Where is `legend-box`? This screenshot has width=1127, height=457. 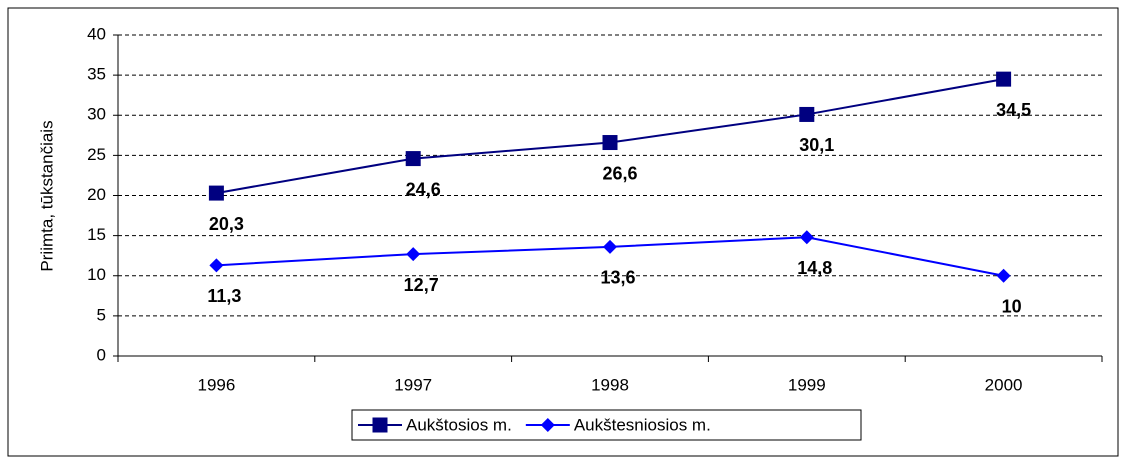 legend-box is located at coordinates (606, 425).